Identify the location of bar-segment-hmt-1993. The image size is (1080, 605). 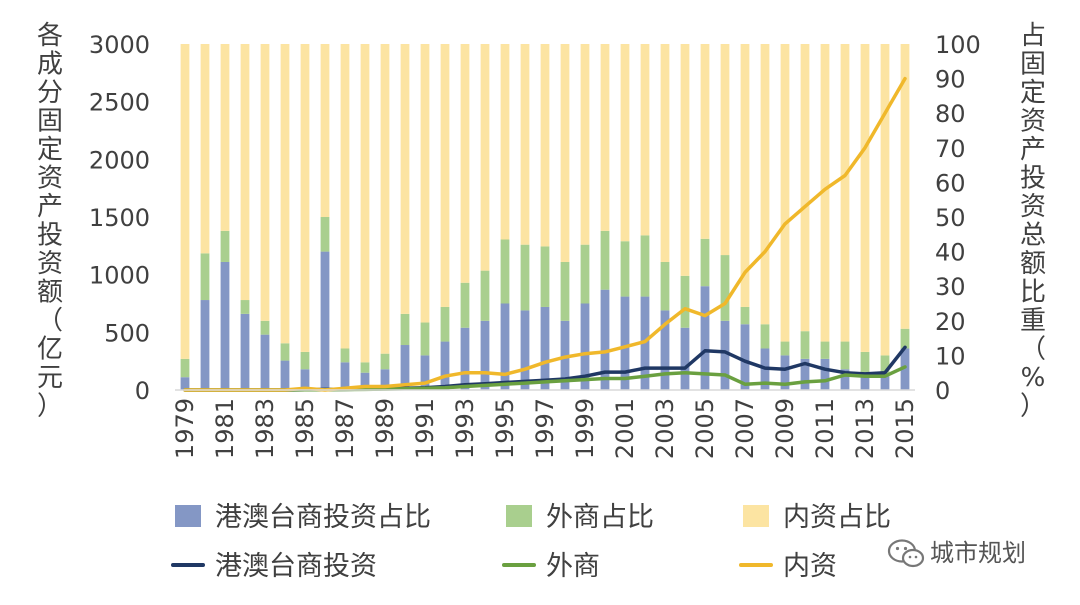
(465, 358).